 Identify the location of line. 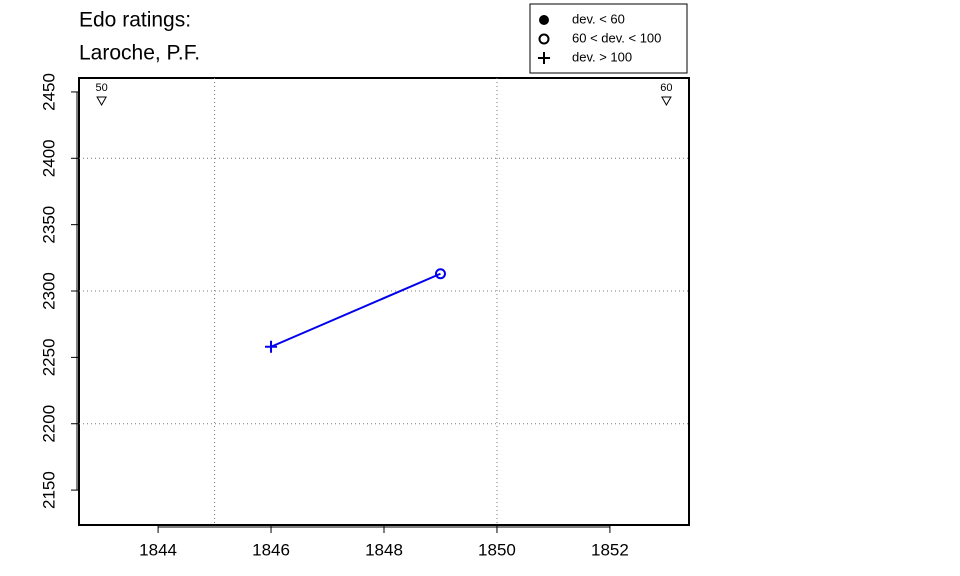
(355, 310).